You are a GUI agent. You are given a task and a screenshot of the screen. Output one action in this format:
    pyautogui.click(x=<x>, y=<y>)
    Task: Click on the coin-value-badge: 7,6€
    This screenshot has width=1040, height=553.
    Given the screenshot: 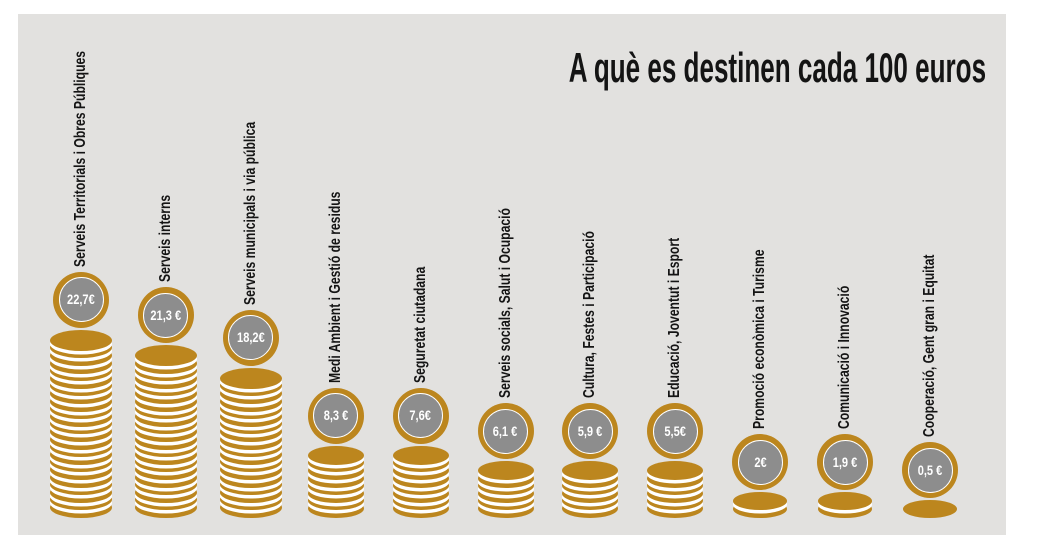 What is the action you would take?
    pyautogui.click(x=420, y=415)
    